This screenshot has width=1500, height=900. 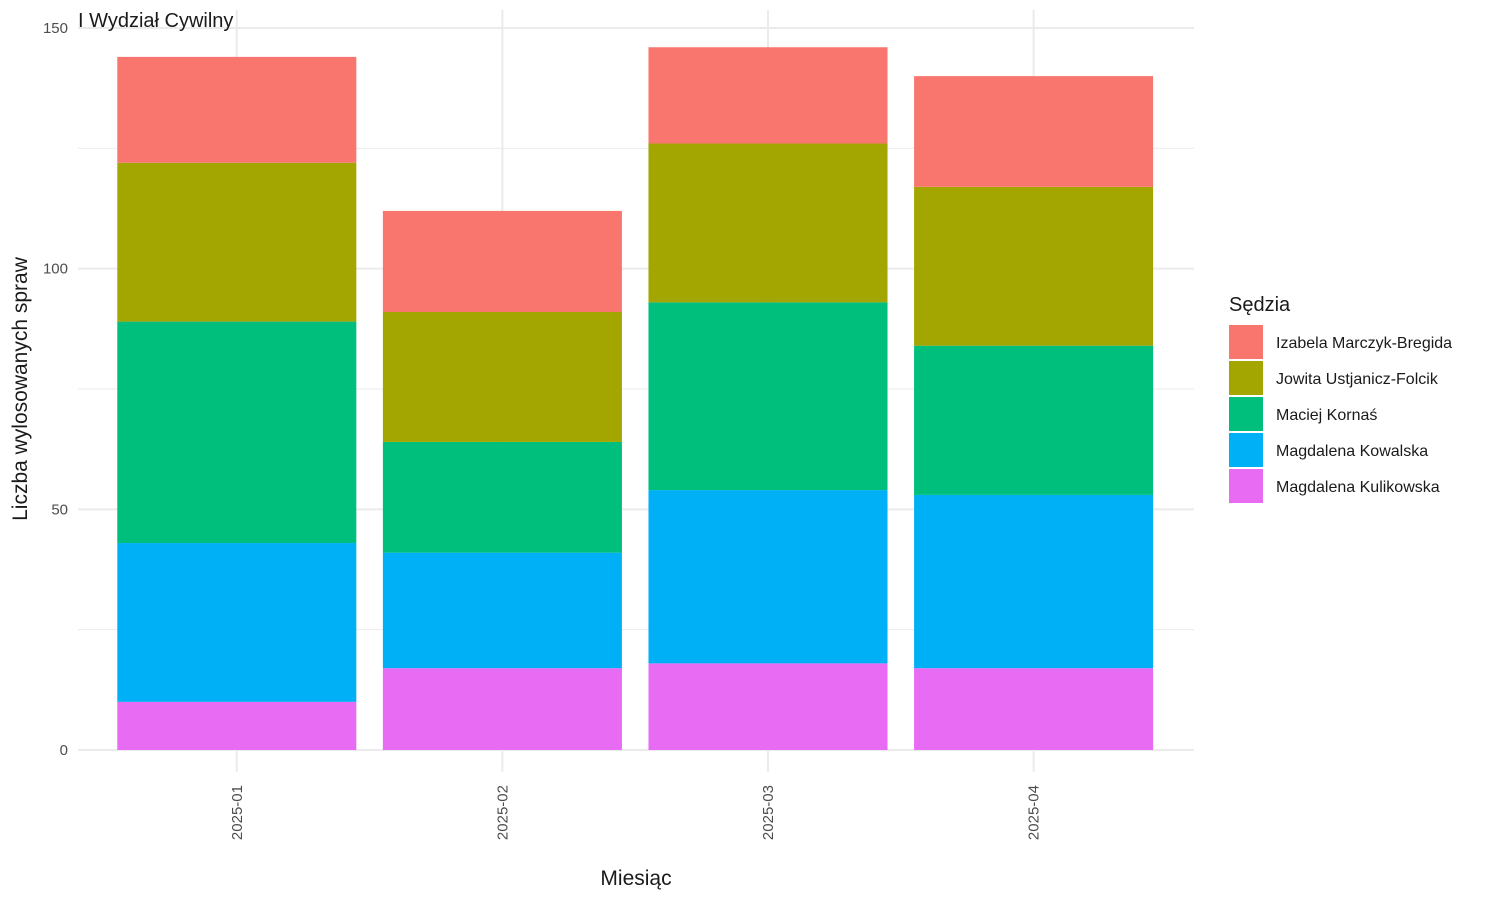 What do you see at coordinates (1326, 415) in the screenshot?
I see `legend-label: Maciej Kornaś` at bounding box center [1326, 415].